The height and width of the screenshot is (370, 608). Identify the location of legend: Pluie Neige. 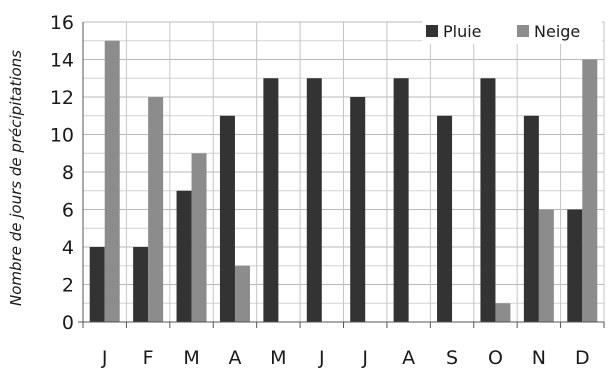
(512, 31).